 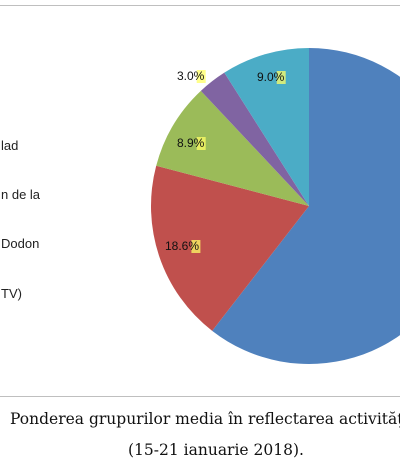 What do you see at coordinates (191, 143) in the screenshot?
I see `data-label-3: 8.9%` at bounding box center [191, 143].